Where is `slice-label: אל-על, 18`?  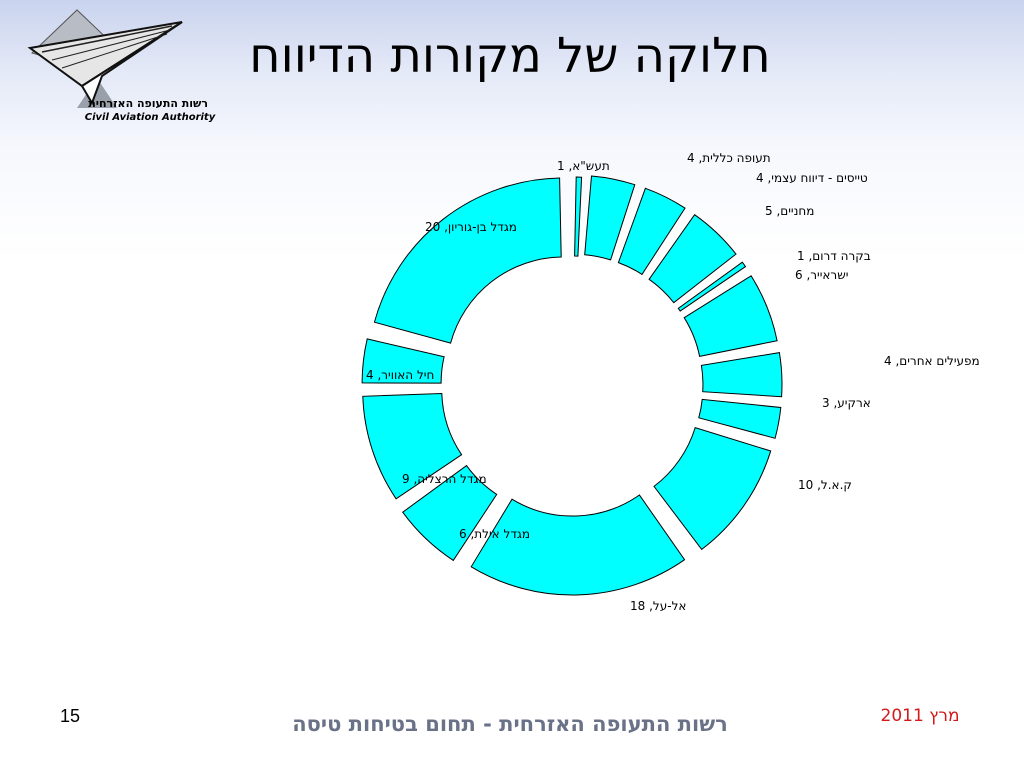 slice-label: אל-על, 18 is located at coordinates (658, 606).